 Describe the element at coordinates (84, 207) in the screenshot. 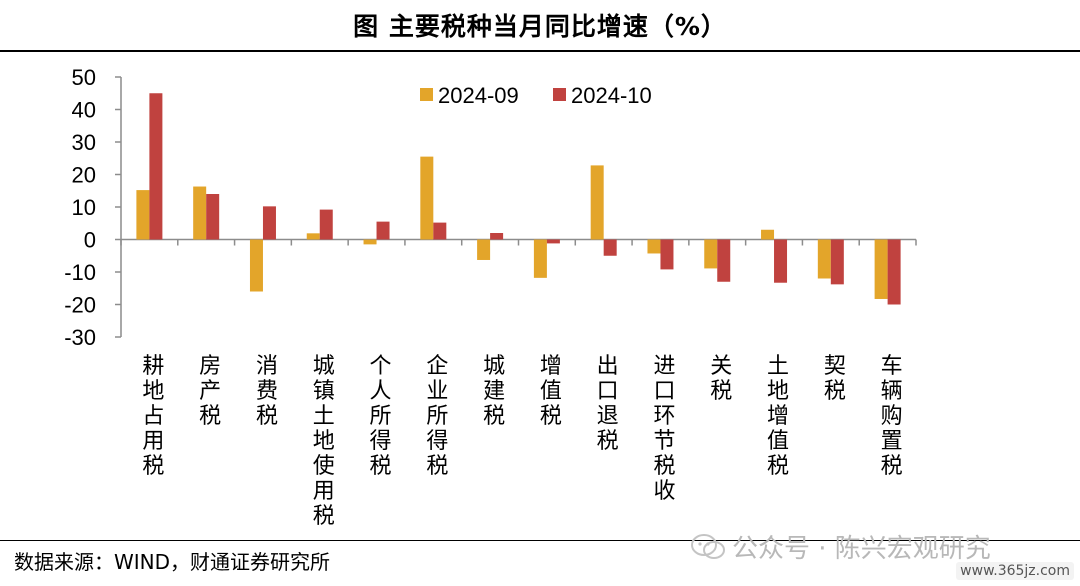

I see `y-tick-label: 10` at that location.